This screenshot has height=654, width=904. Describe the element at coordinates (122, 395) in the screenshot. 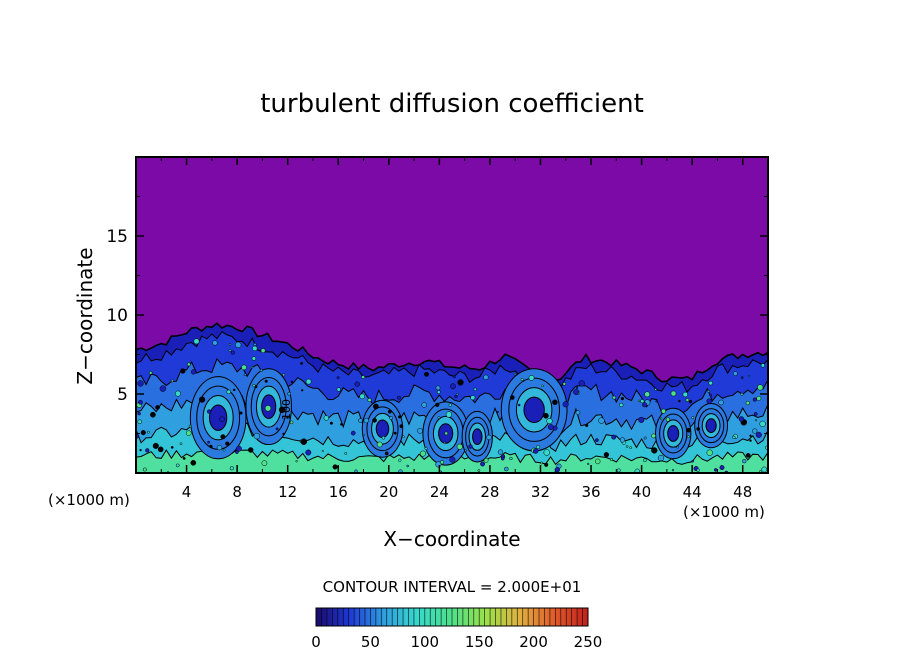

I see `y-tick-label: 5` at that location.